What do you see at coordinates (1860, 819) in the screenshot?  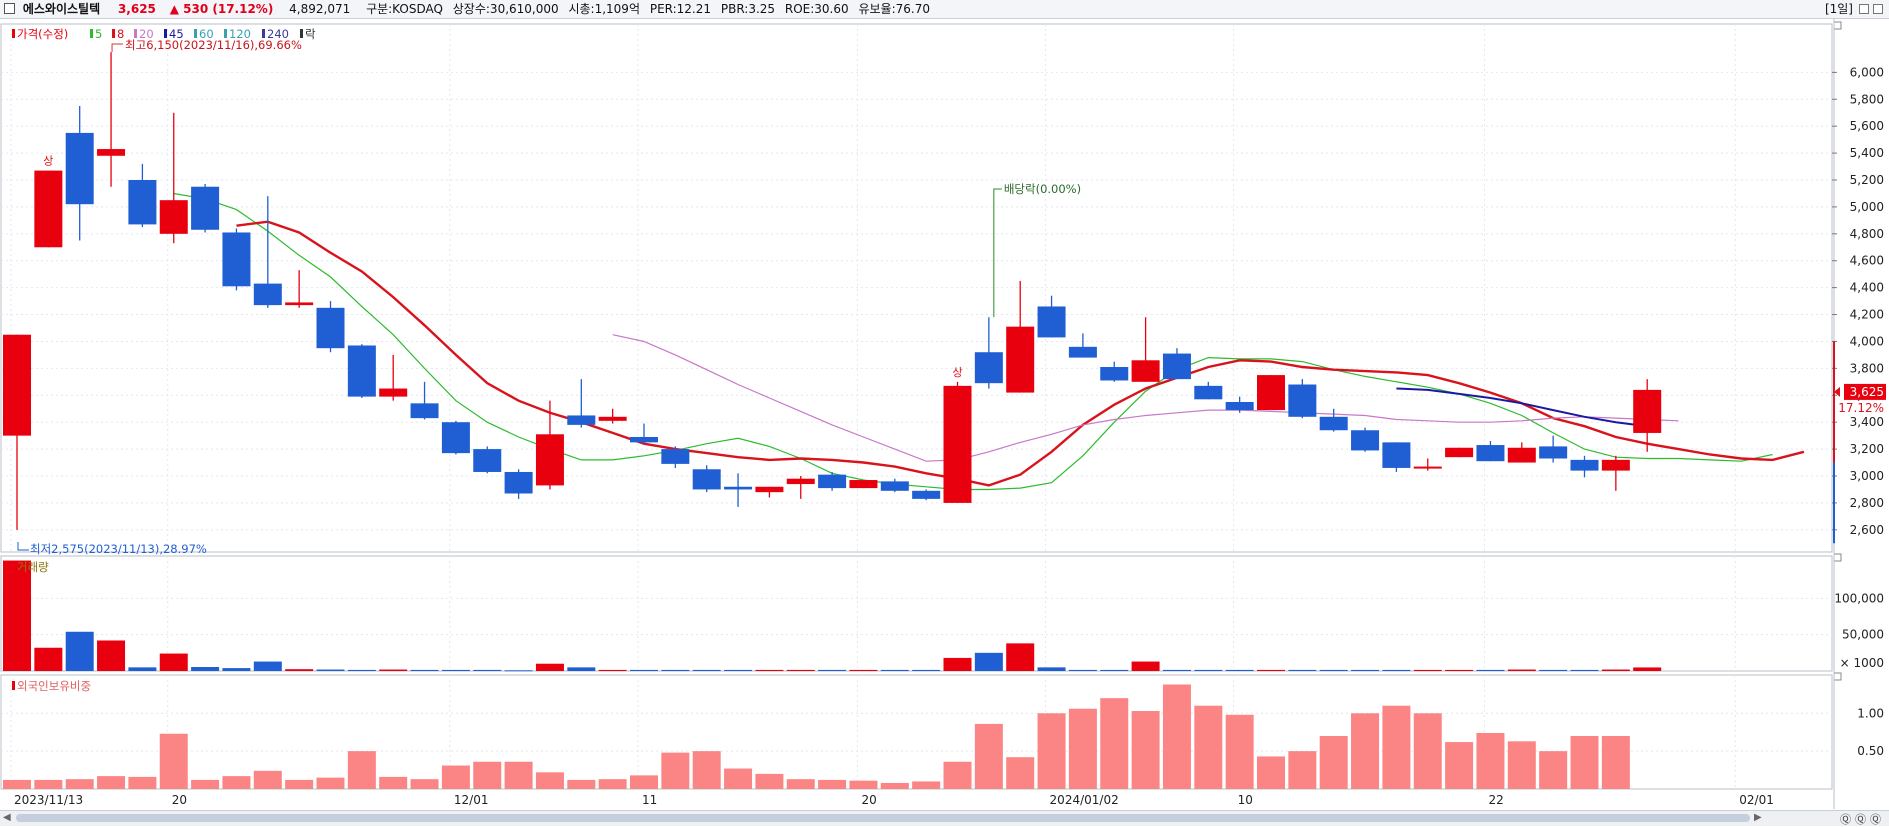 I see `zoom-out-icon: Ⓠ` at bounding box center [1860, 819].